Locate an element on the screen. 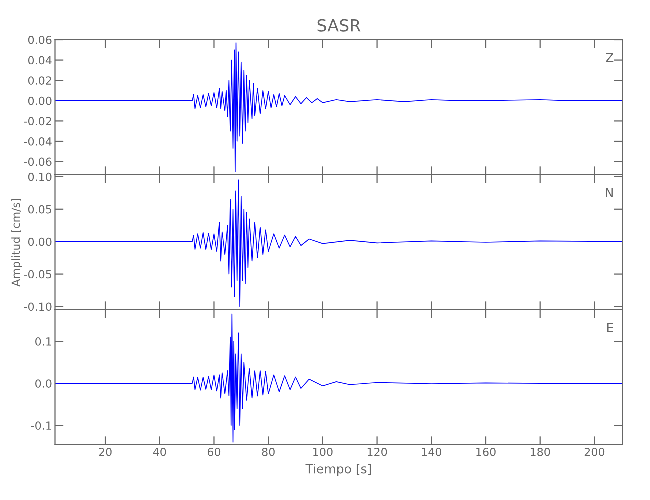 This screenshot has width=650, height=500. annotation: Z is located at coordinates (610, 57).